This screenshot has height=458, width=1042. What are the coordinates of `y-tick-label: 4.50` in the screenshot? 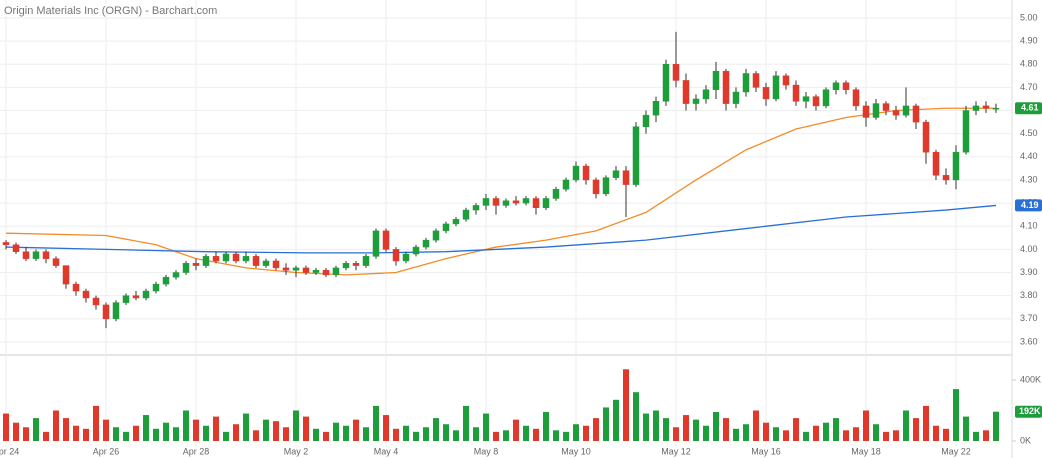 It's located at (1029, 133).